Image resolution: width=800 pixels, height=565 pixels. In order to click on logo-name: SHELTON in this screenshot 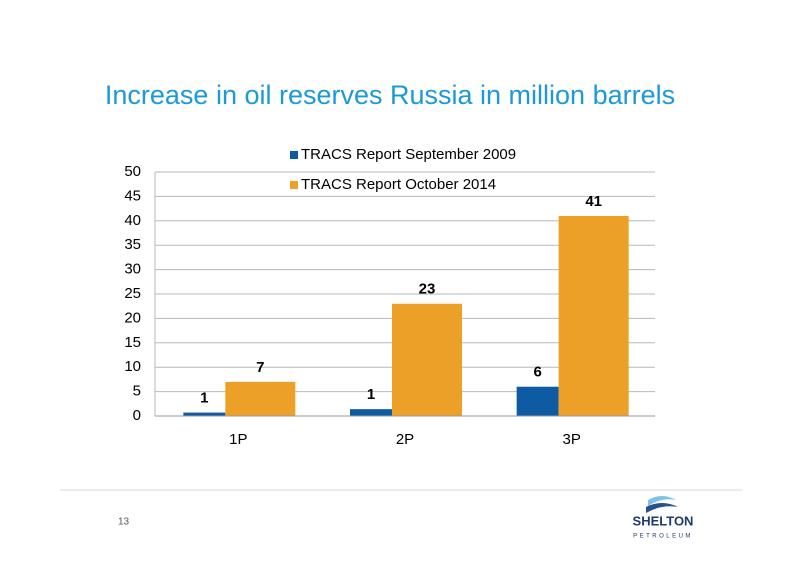, I will do `click(663, 520)`.